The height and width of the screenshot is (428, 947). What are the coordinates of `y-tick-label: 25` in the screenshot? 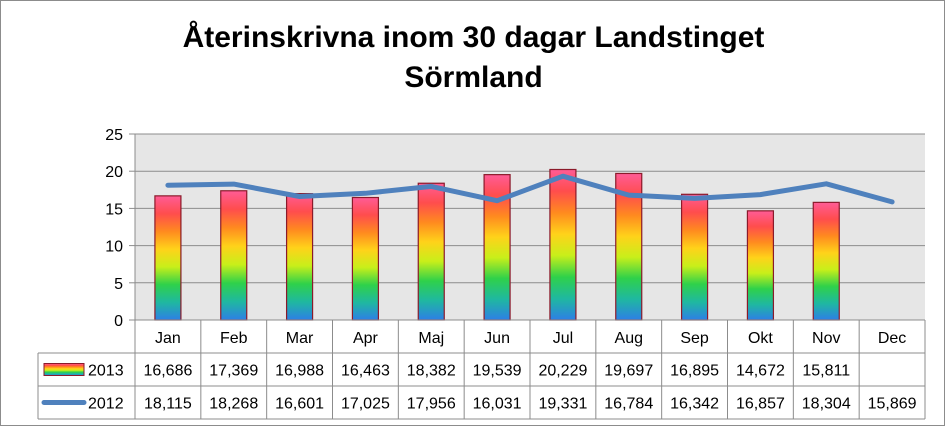 It's located at (114, 135).